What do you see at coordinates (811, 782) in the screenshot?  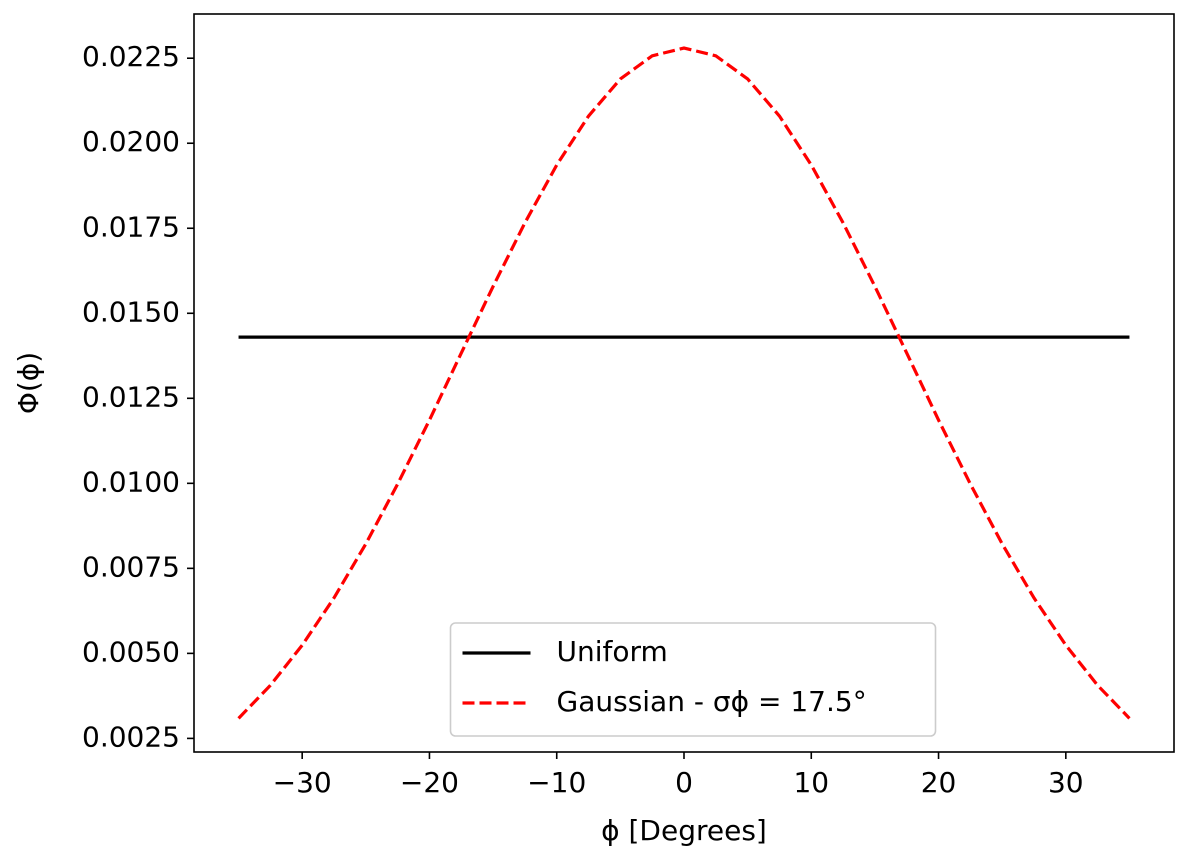 I see `x-tick-label: 10` at bounding box center [811, 782].